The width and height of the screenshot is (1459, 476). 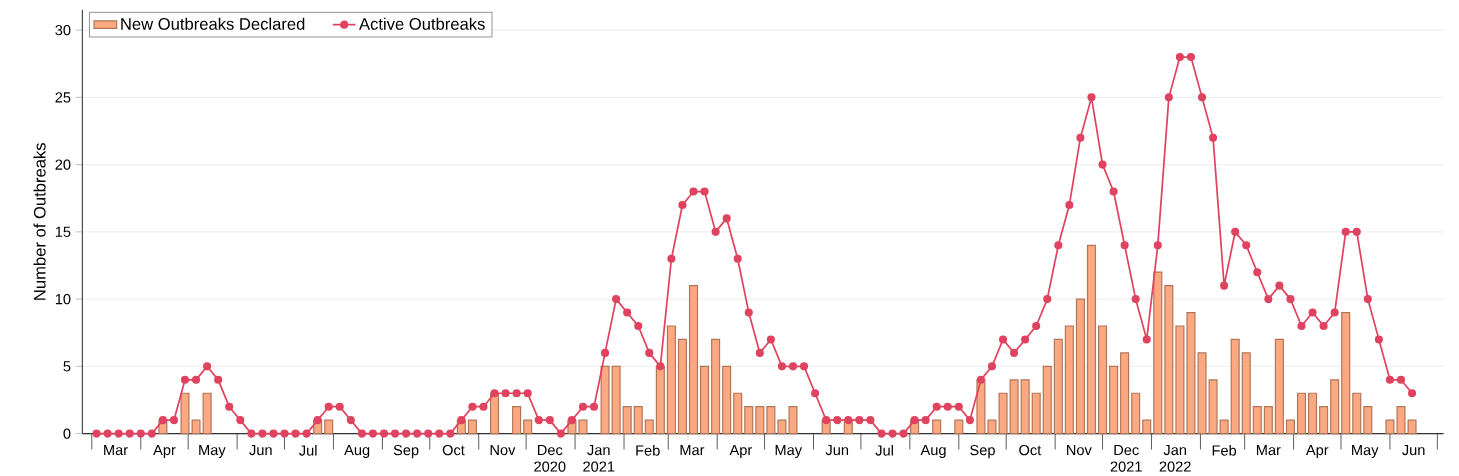 I want to click on y-tick-label: 20, so click(x=63, y=164).